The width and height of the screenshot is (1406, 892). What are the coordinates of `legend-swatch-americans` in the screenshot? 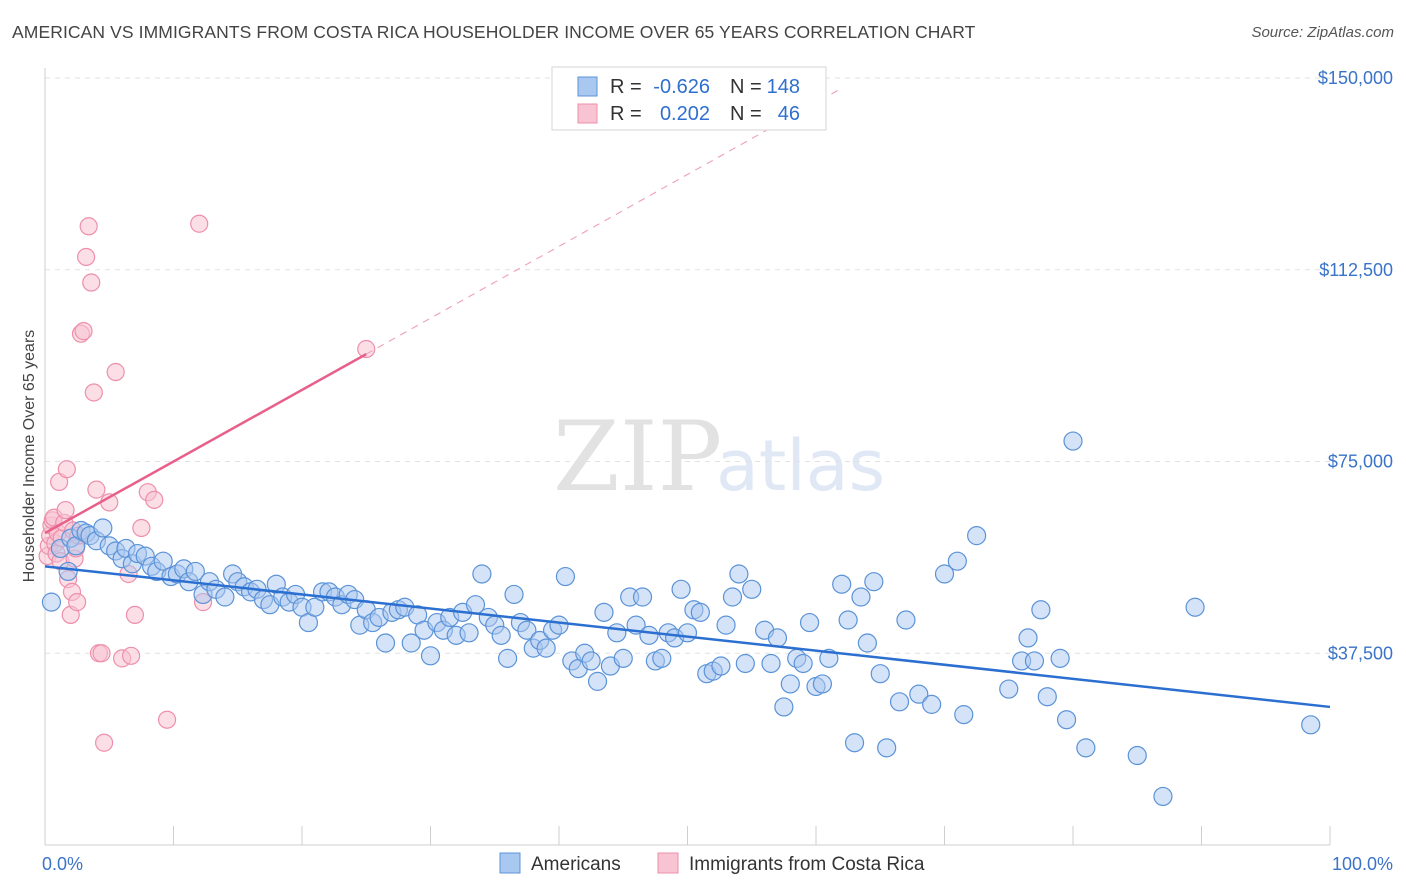 It's located at (587, 86).